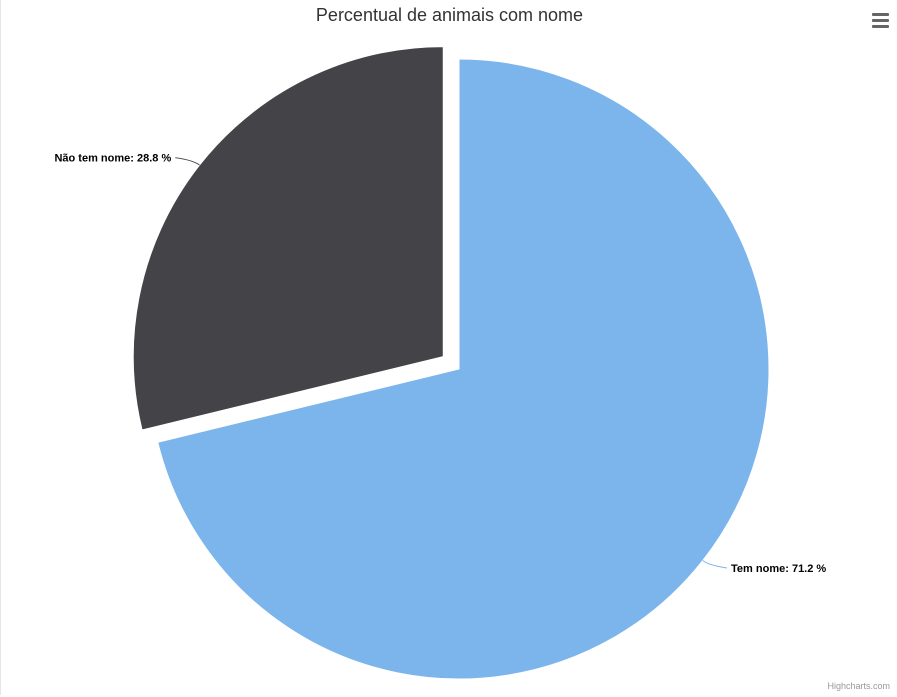  I want to click on data-label-1: Não tem nome: 28.8 %, so click(112, 159).